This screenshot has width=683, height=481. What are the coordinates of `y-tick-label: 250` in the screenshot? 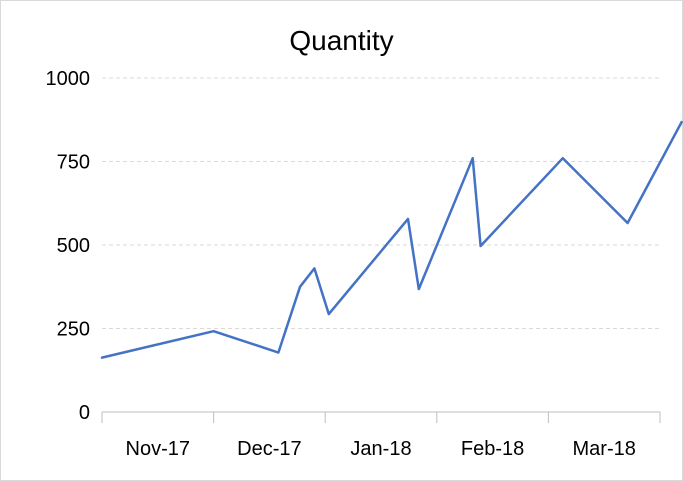 It's located at (73, 330).